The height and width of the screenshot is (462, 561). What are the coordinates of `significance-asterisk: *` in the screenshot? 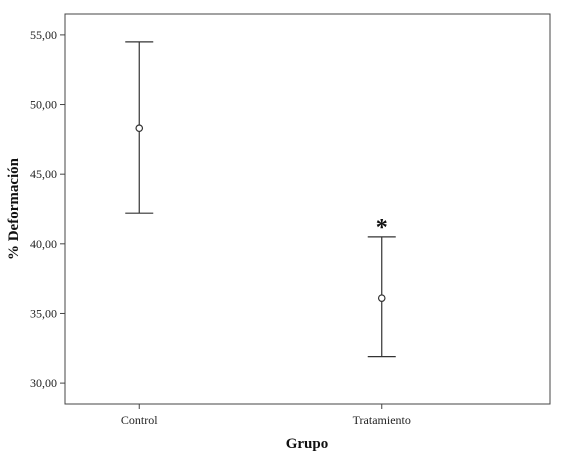 It's located at (382, 228).